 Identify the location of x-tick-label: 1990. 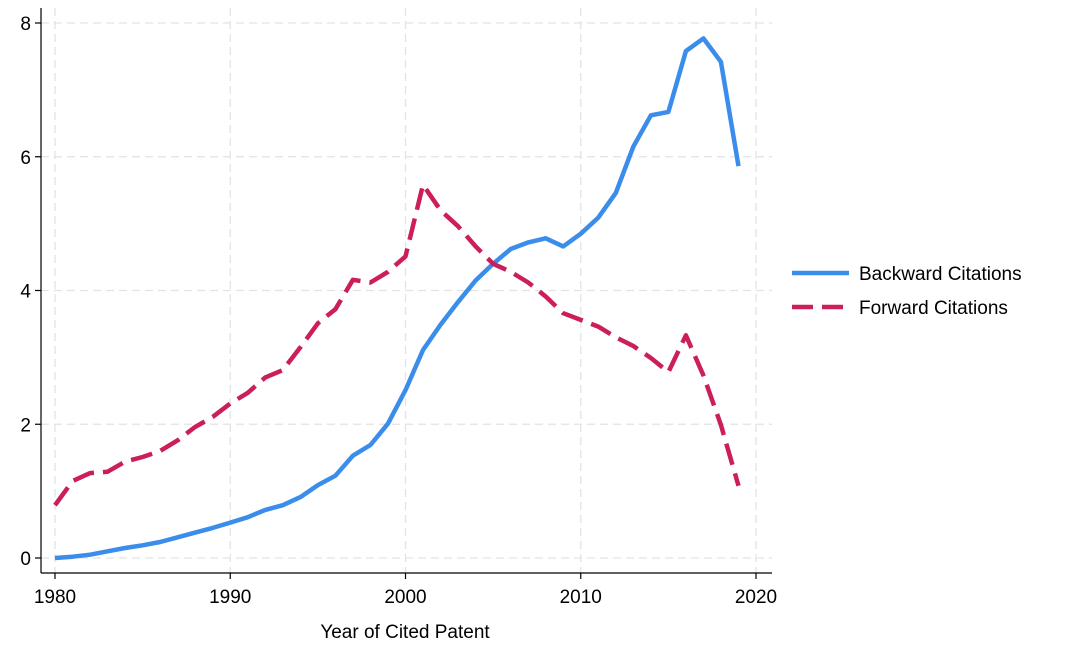
(230, 597).